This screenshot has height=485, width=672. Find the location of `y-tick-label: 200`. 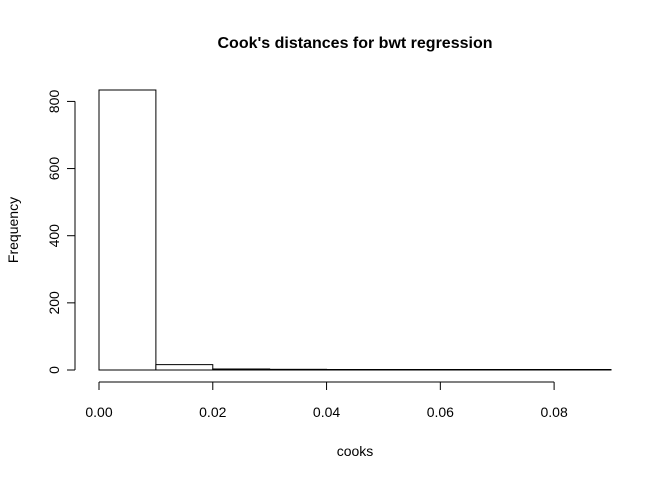

y-tick-label: 200 is located at coordinates (54, 303).